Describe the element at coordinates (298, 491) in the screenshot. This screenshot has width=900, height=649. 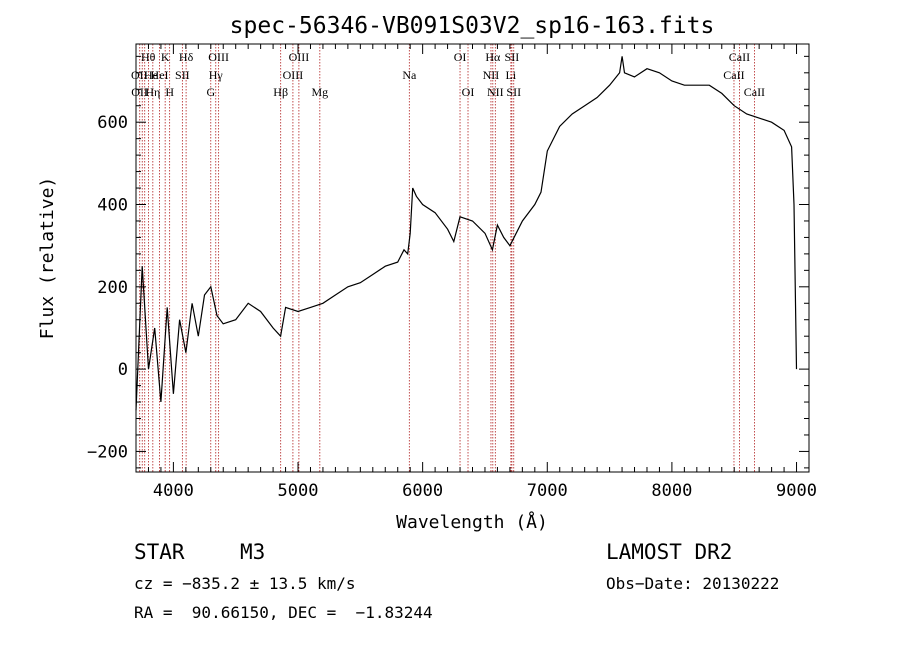
I see `x-tick-label: 5000` at that location.